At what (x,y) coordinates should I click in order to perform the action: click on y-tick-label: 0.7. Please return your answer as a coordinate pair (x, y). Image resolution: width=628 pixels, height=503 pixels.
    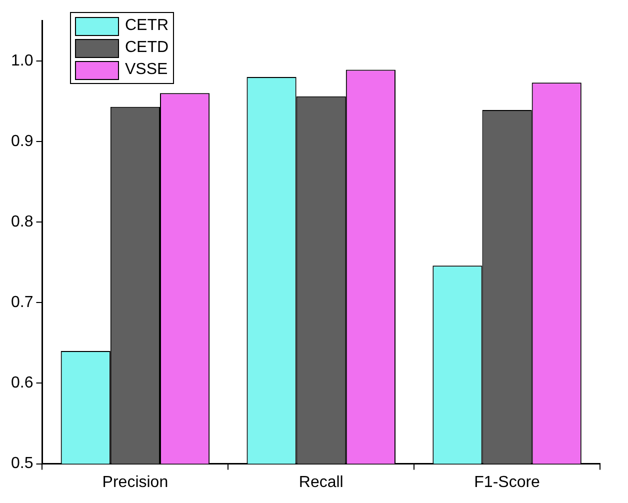
    Looking at the image, I should click on (22, 303).